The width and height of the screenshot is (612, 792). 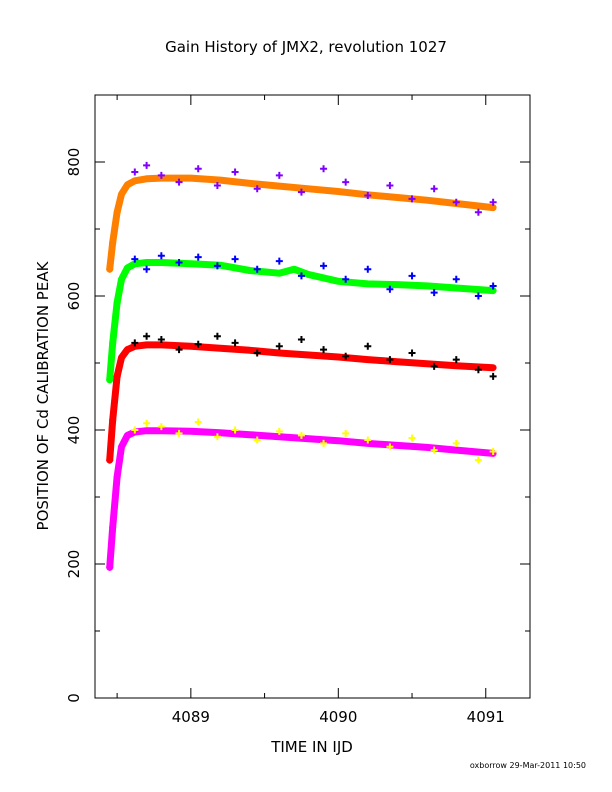 I want to click on x-axis-label: TIME IN IJD, so click(x=311, y=747).